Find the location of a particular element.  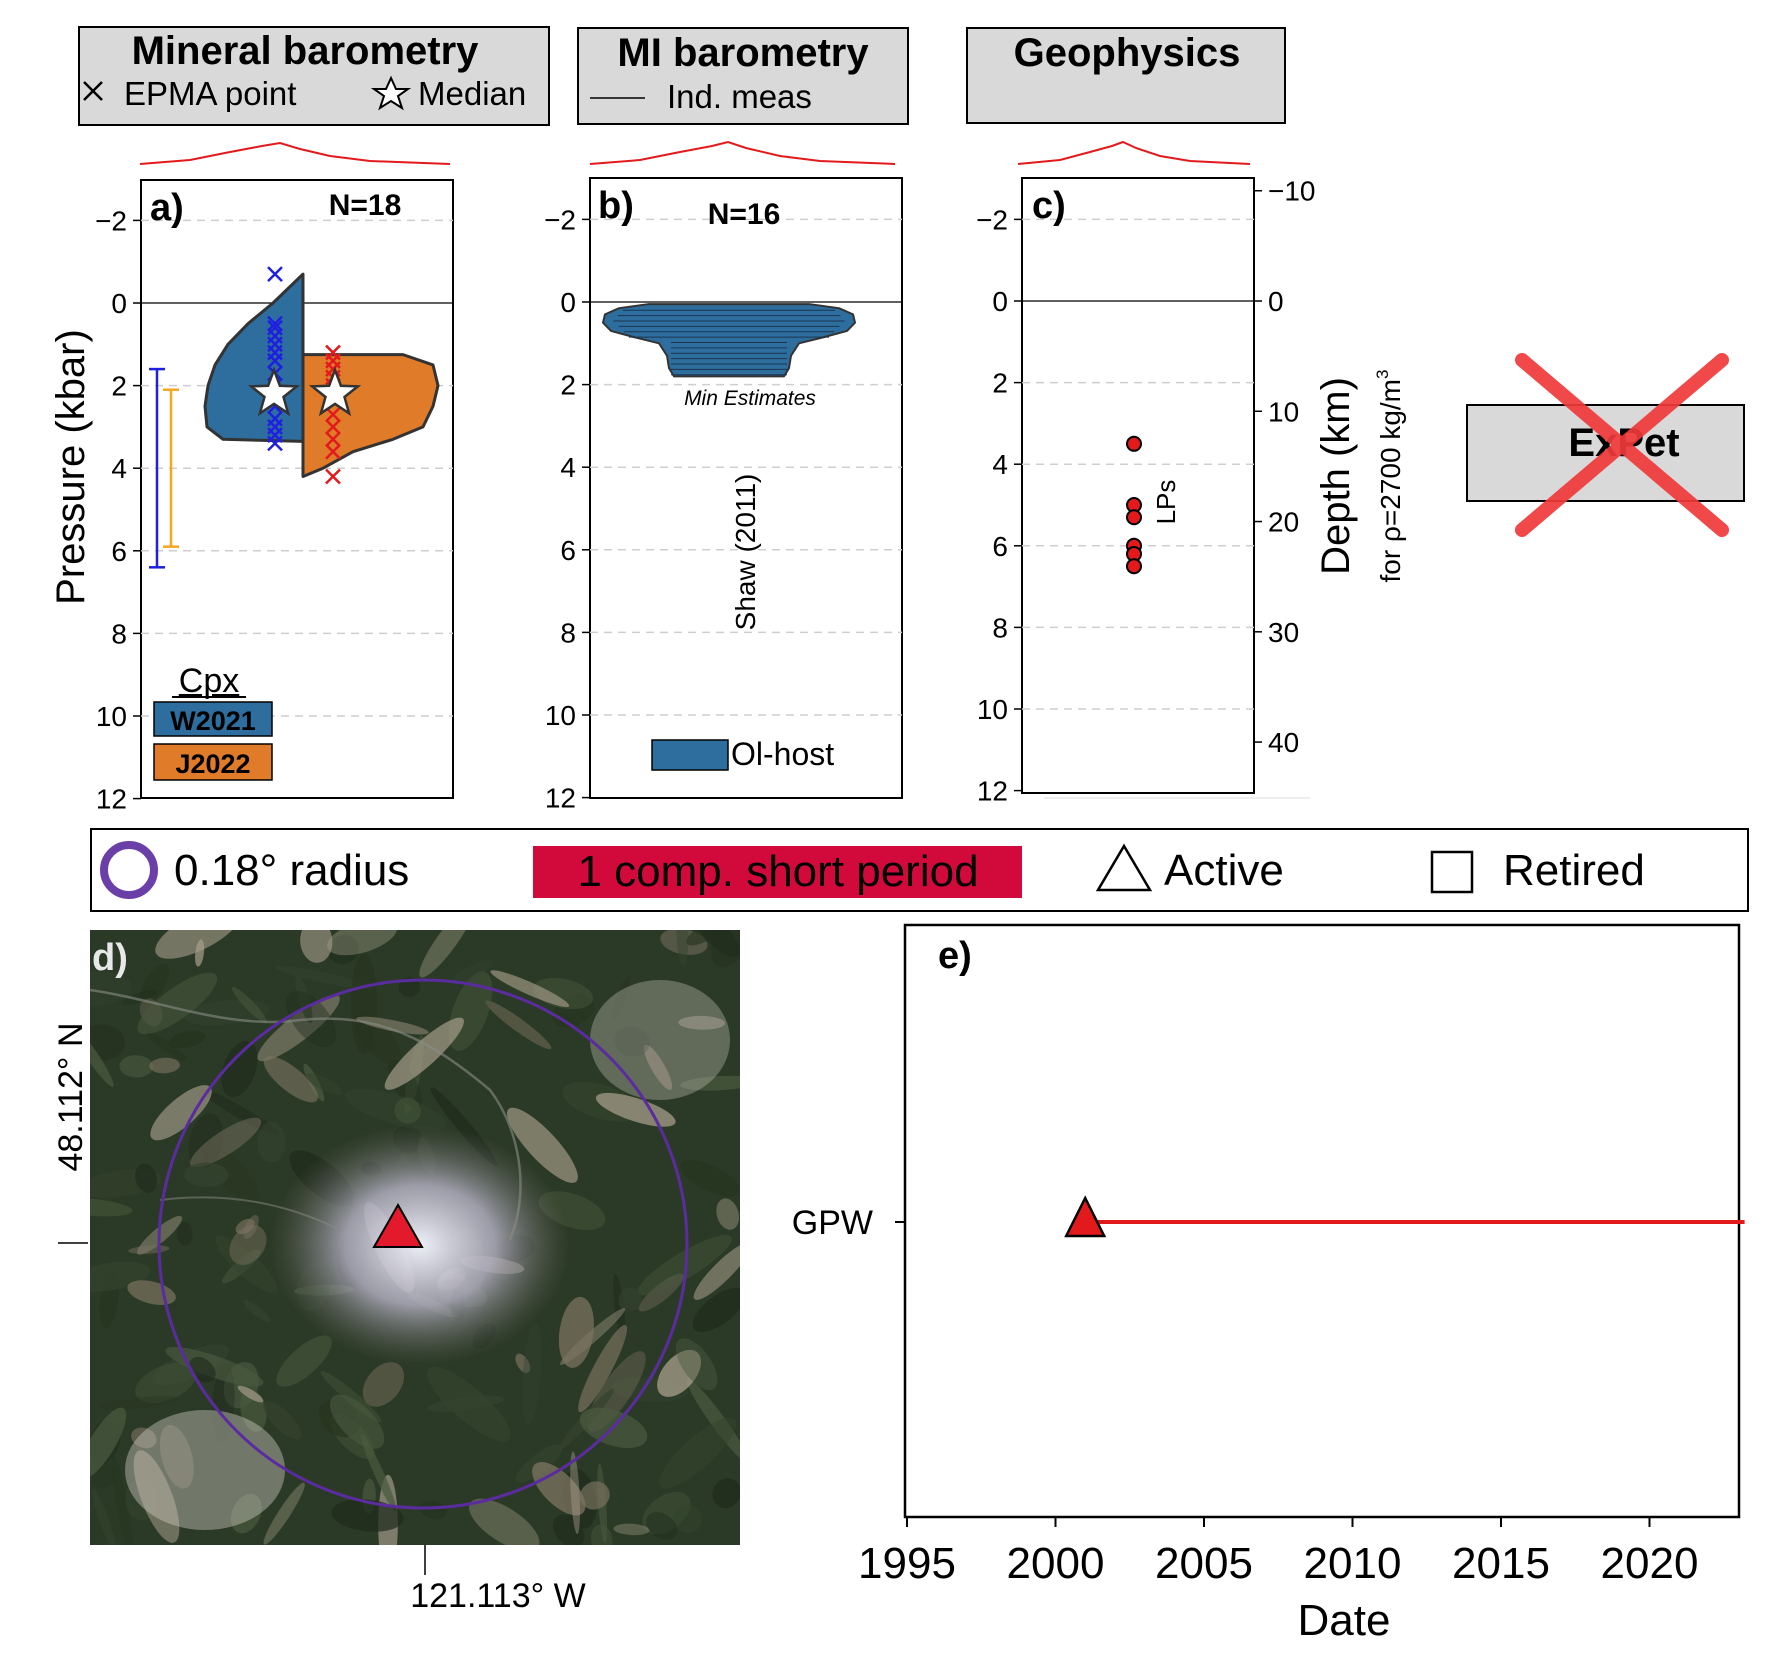

legend-ol-host-swatch is located at coordinates (690, 755).